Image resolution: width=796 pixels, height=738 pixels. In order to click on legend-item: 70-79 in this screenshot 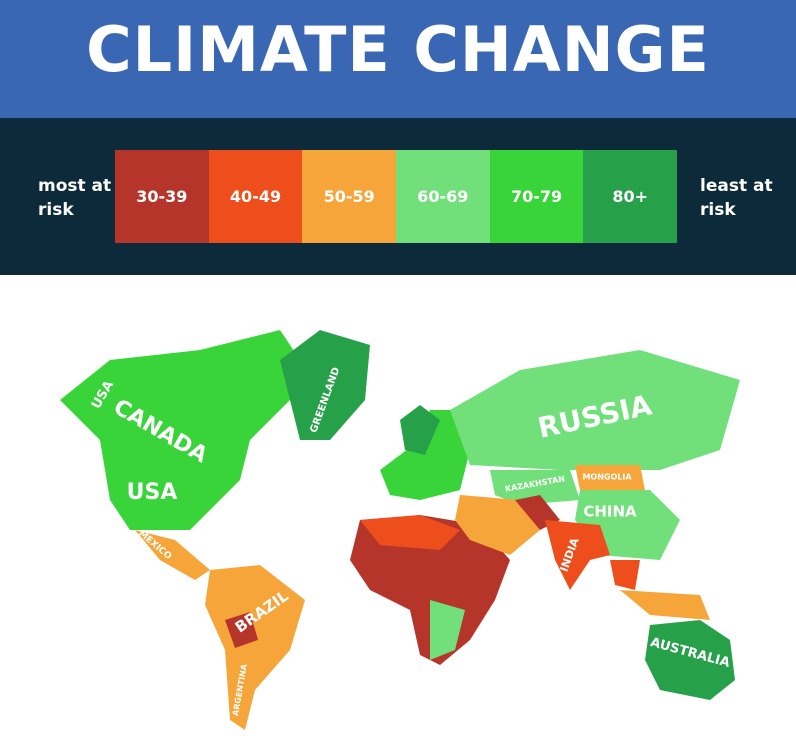, I will do `click(536, 196)`.